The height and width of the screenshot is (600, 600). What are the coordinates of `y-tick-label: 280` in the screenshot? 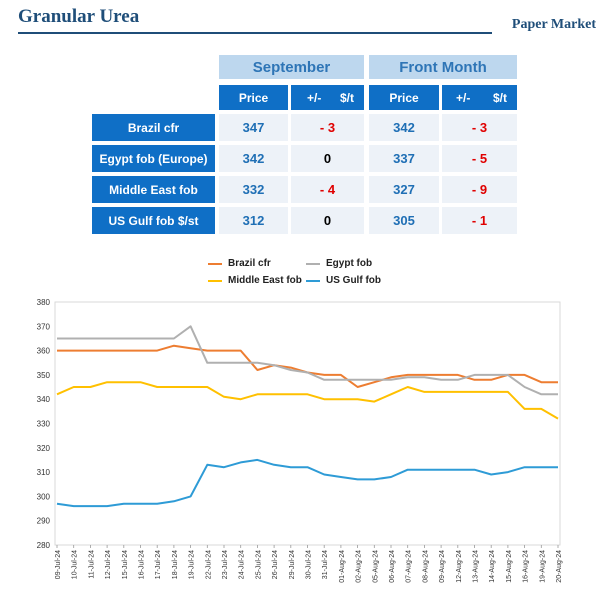 It's located at (44, 545).